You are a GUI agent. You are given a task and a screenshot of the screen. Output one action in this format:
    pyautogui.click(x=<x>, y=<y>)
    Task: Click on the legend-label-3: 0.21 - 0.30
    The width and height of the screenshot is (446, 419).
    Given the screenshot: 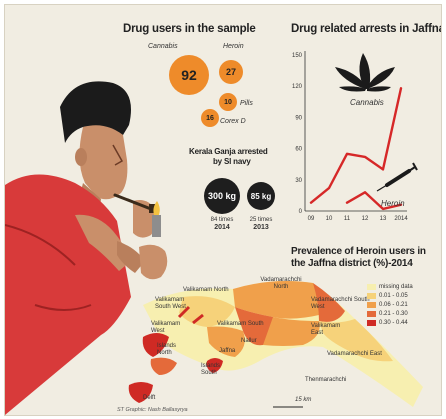 What is the action you would take?
    pyautogui.click(x=393, y=314)
    